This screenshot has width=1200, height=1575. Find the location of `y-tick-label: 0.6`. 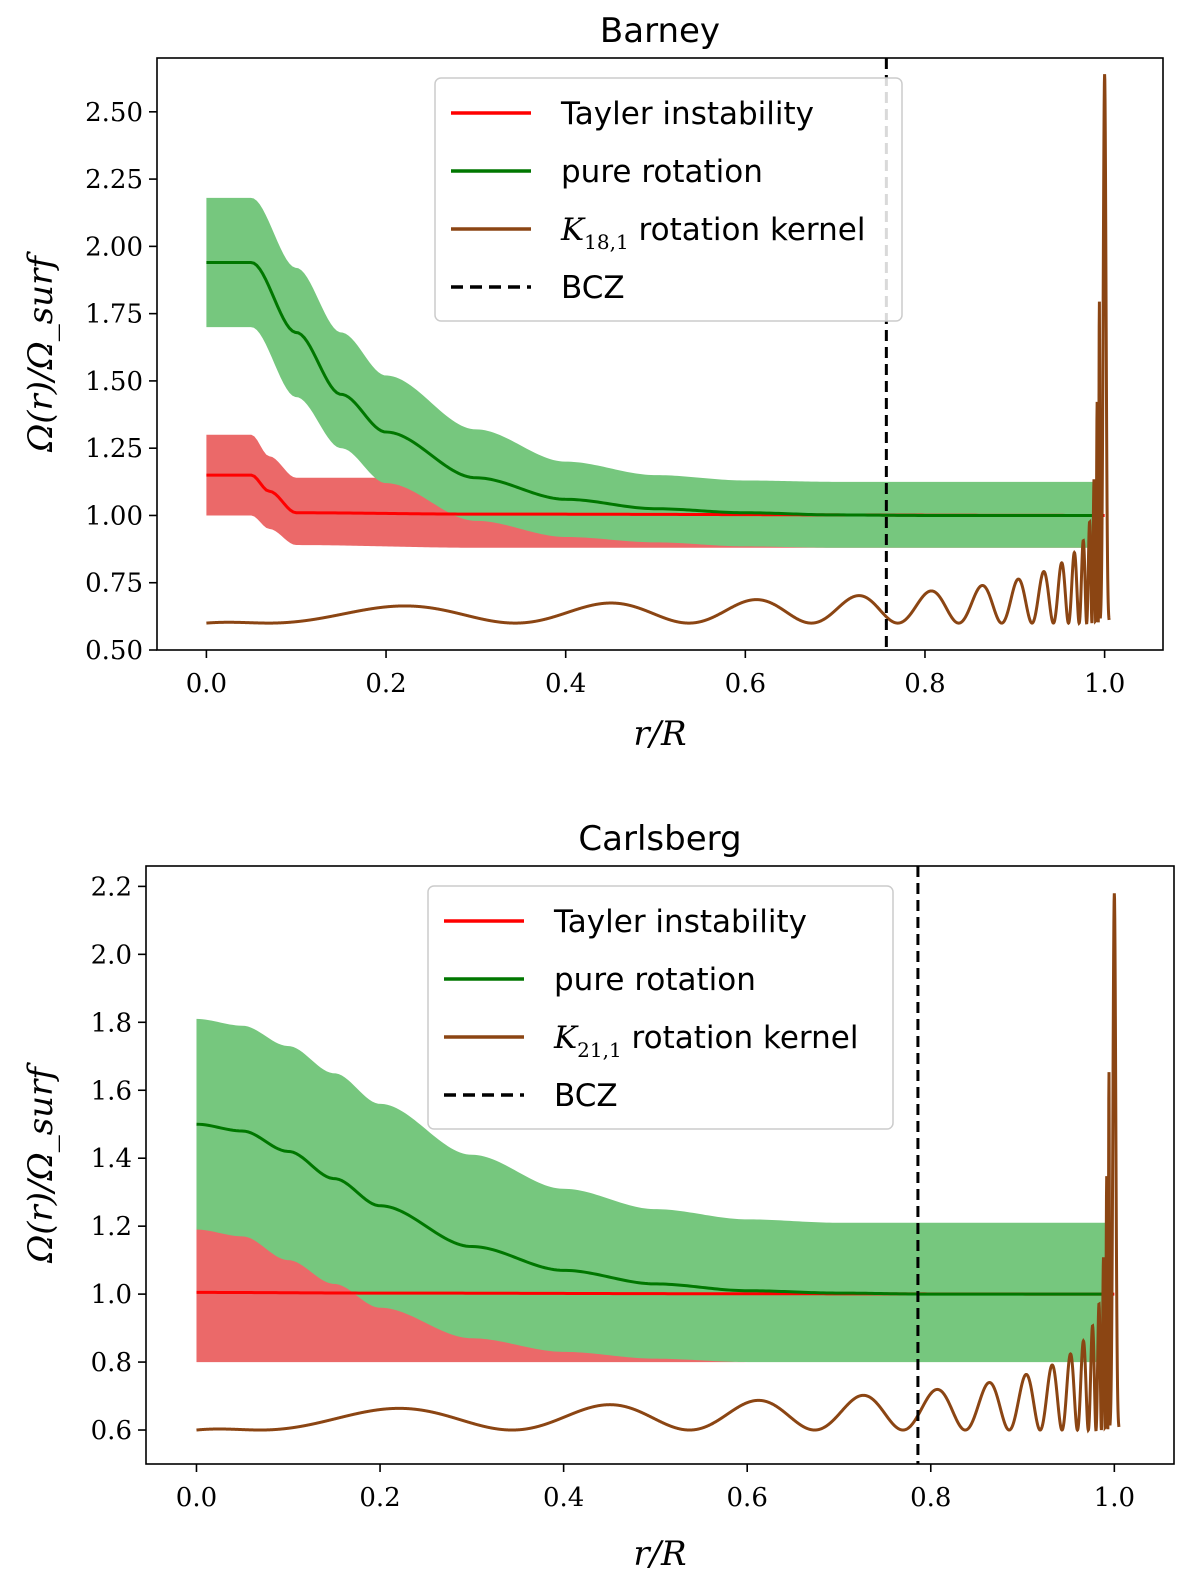

y-tick-label: 0.6 is located at coordinates (111, 1431).